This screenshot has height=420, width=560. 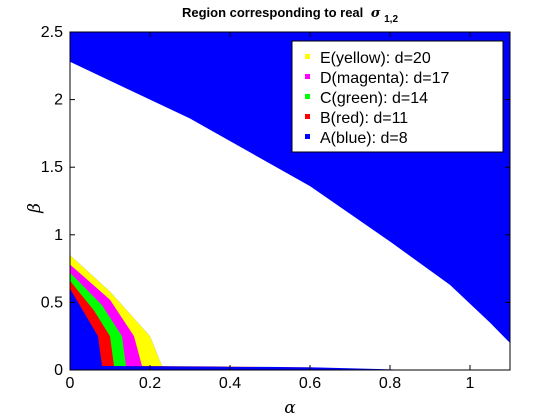 What do you see at coordinates (374, 98) in the screenshot?
I see `legend-label-2: C(green): d=14` at bounding box center [374, 98].